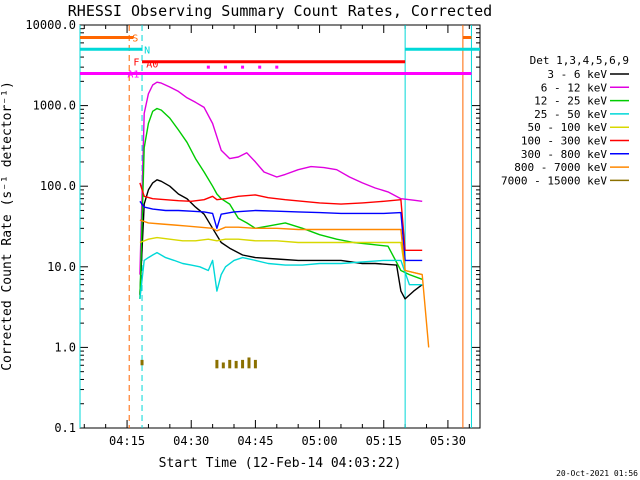 This screenshot has height=480, width=640. Describe the element at coordinates (127, 441) in the screenshot. I see `x-tick-label: 04:15` at that location.